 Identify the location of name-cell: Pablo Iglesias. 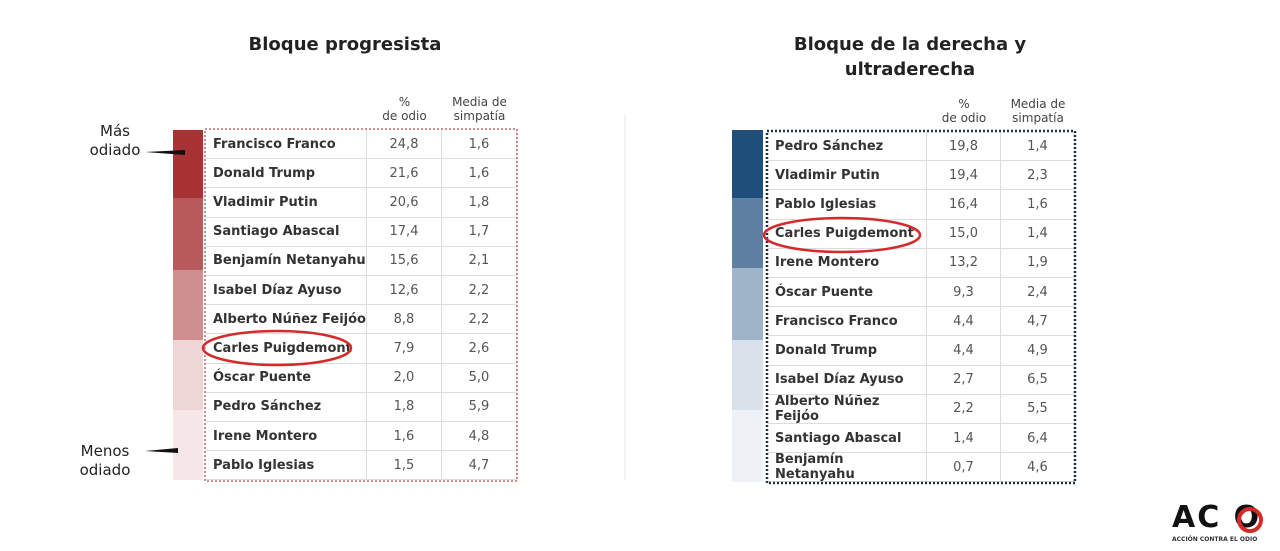
(286, 466).